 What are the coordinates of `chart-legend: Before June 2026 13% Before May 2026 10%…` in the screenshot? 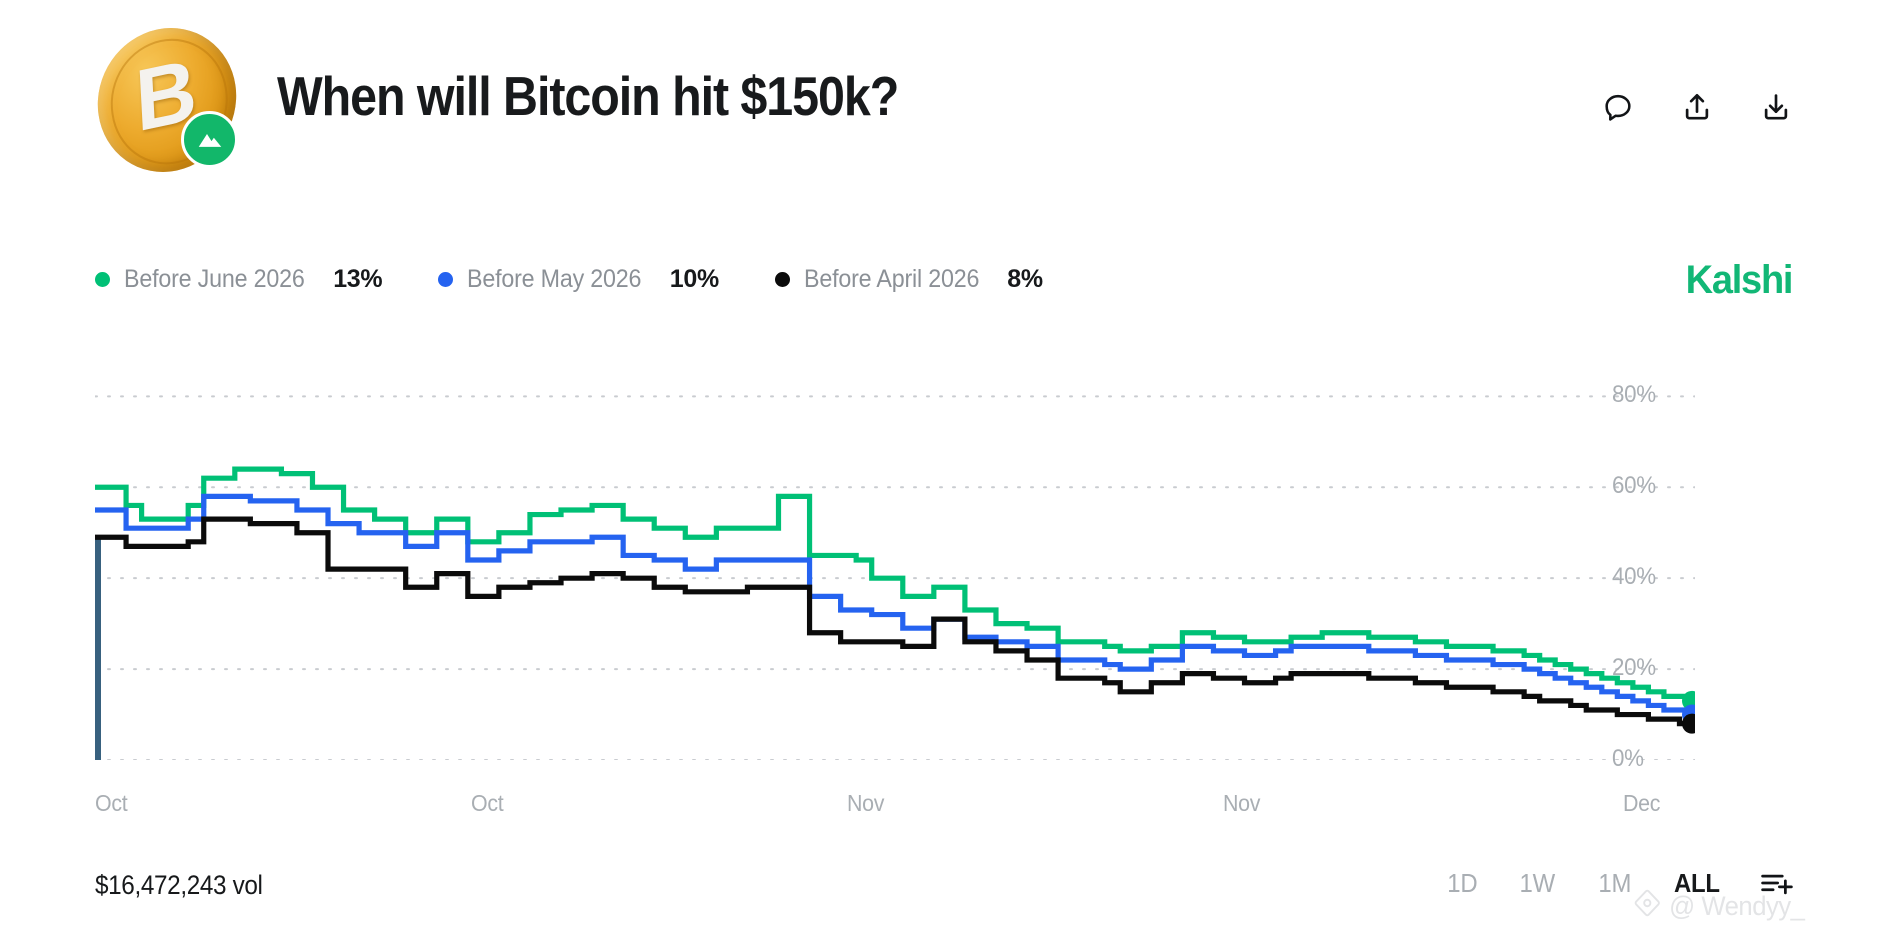 It's located at (597, 279).